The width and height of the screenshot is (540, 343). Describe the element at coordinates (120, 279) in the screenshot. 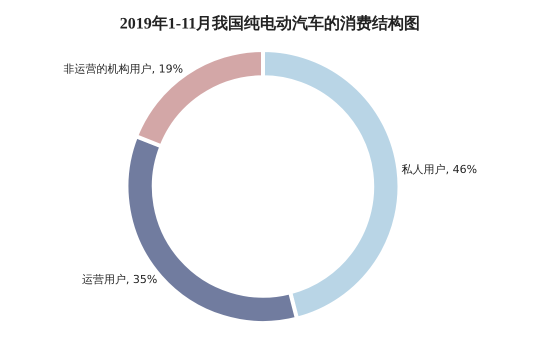

I see `slice-label: 运营用户, 35%` at that location.